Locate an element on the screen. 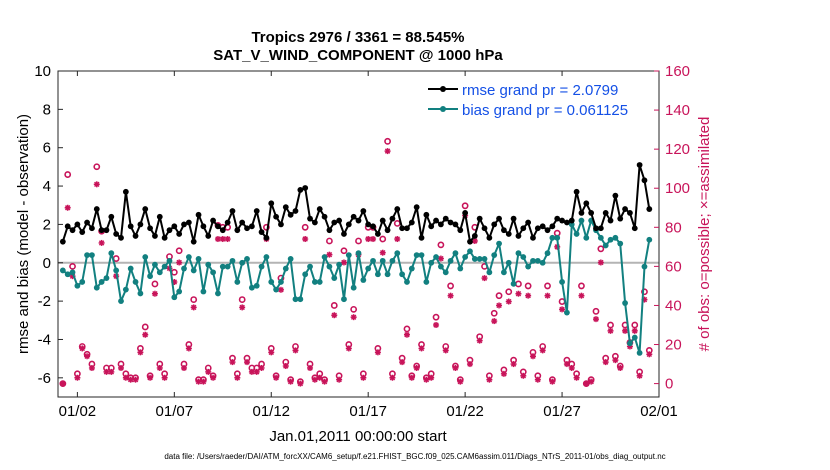  y-axis-left: -6 -4 -2 0 2 4 6 8 10 is located at coordinates (48, 225).